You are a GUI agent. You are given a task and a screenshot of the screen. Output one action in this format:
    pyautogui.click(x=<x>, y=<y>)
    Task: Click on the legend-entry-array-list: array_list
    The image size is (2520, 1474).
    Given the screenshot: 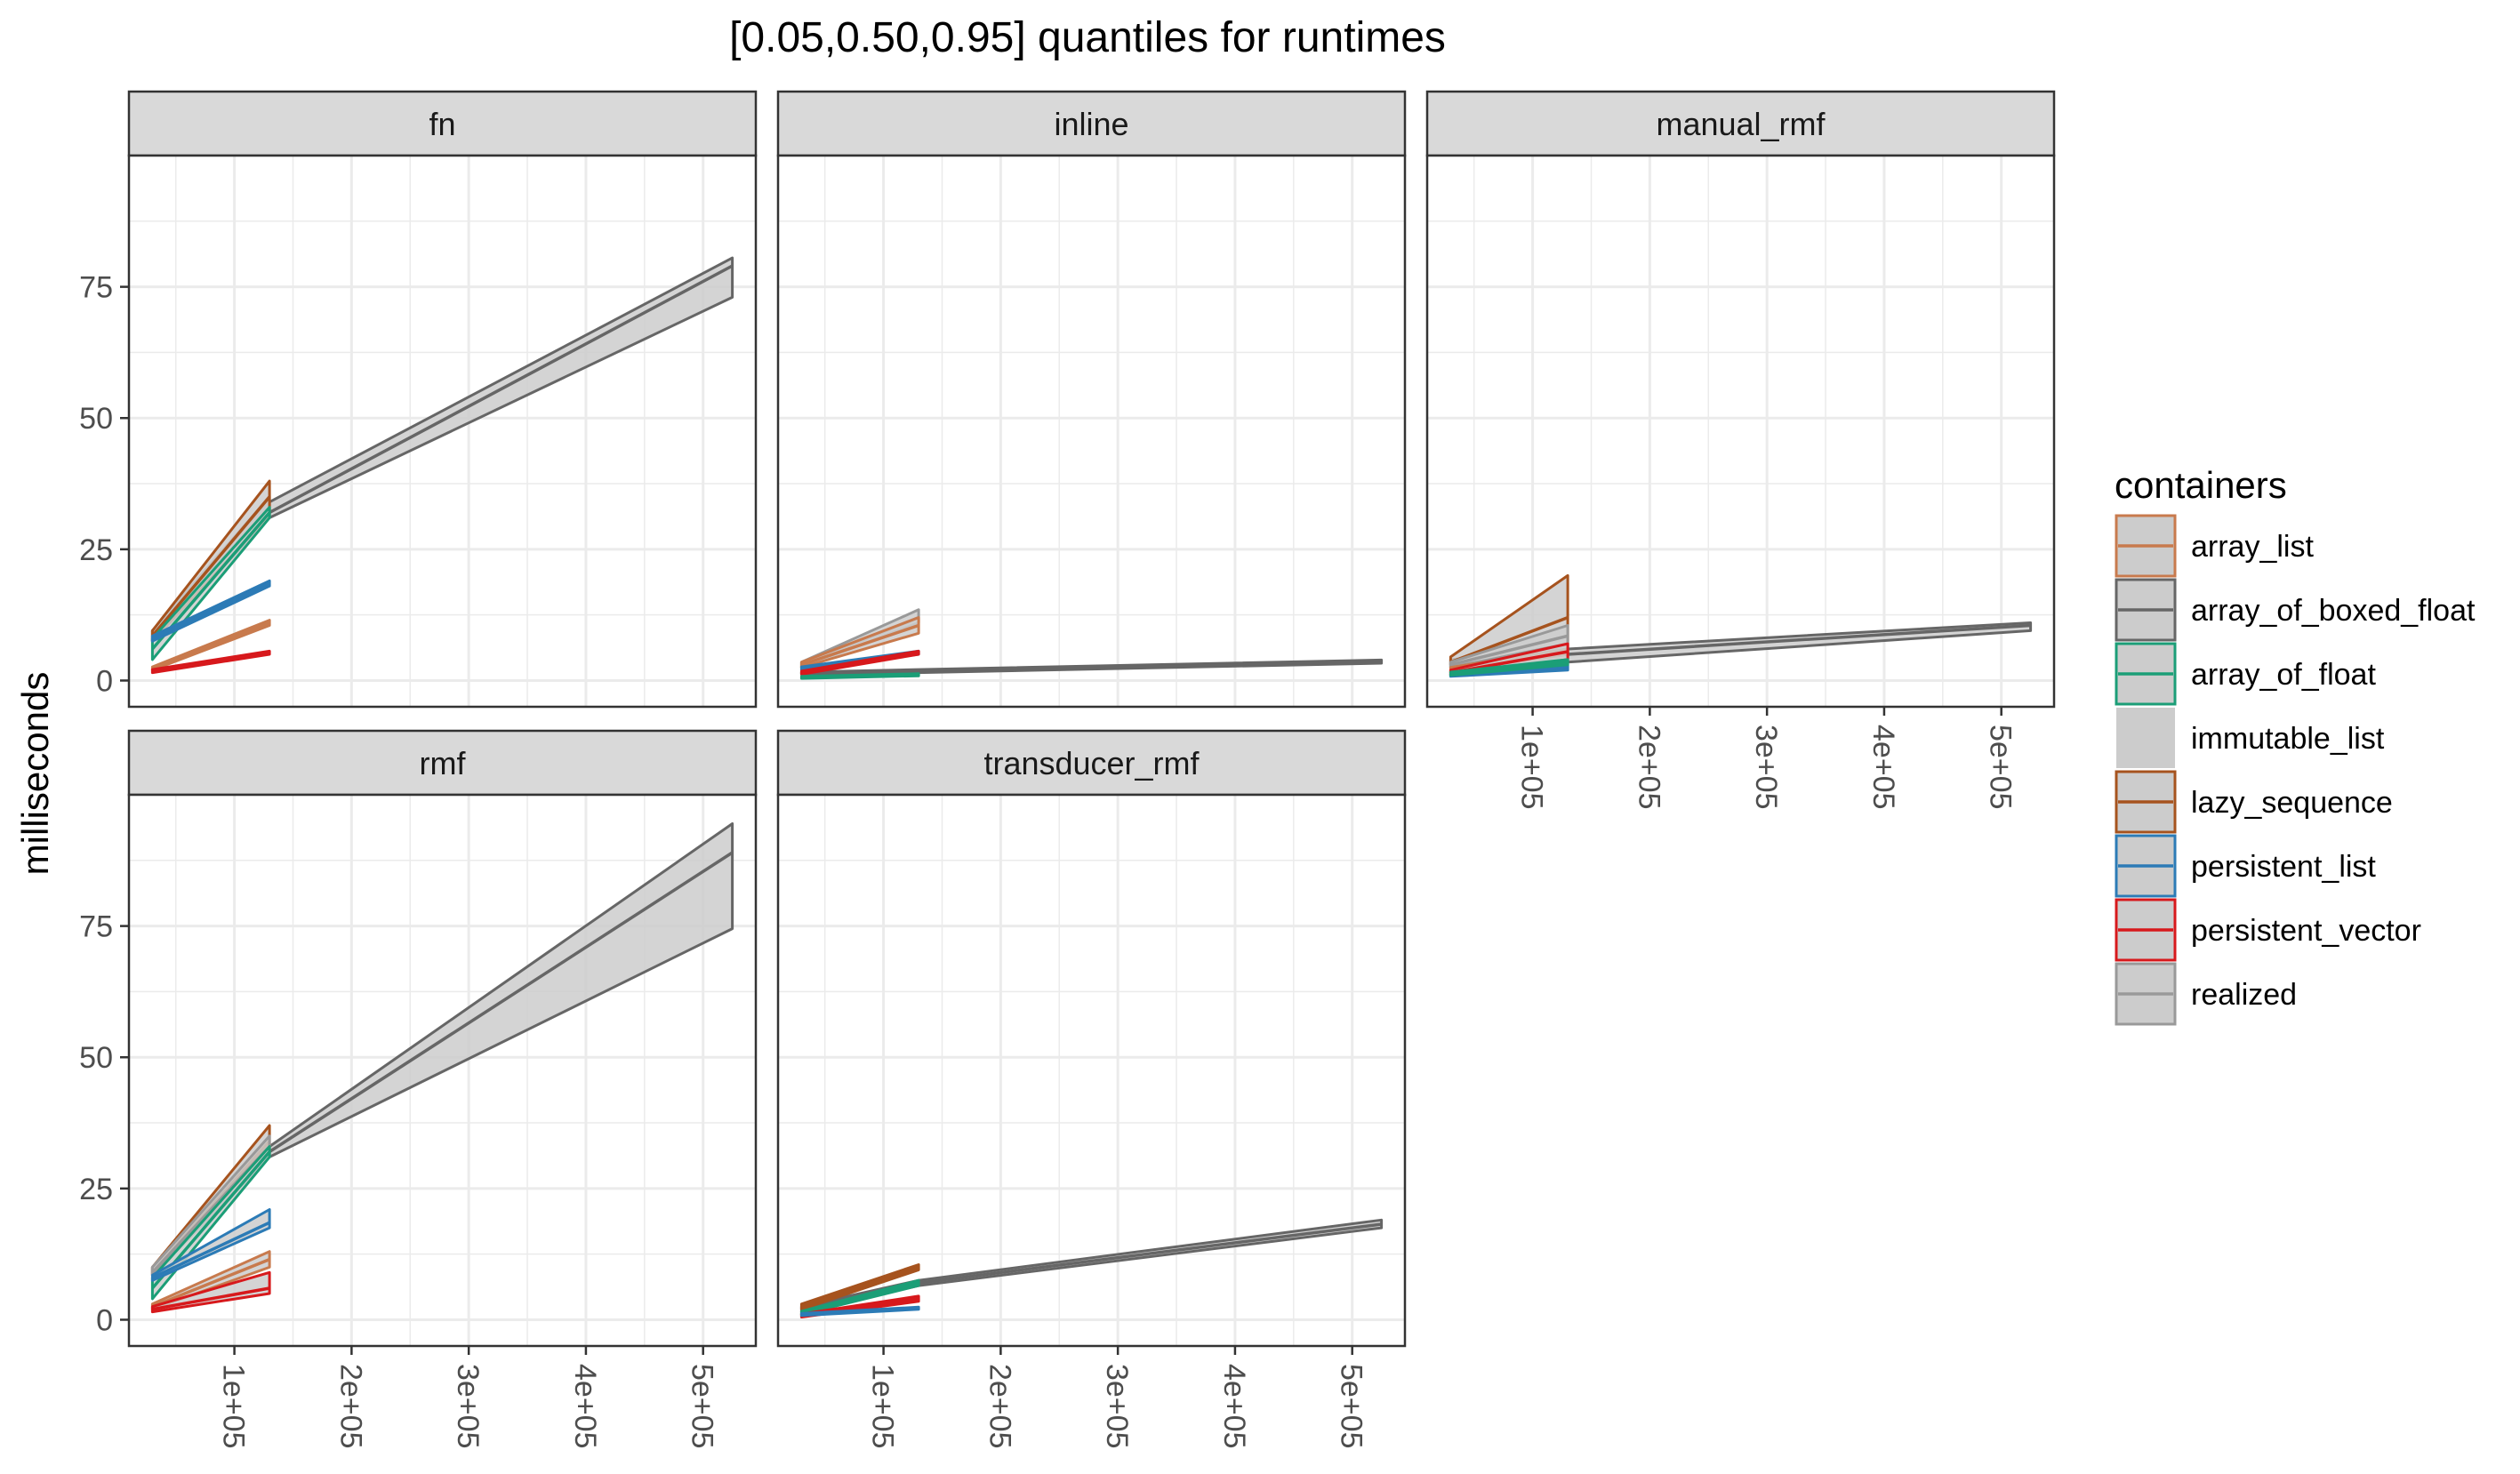 What is the action you would take?
    pyautogui.click(x=2214, y=546)
    